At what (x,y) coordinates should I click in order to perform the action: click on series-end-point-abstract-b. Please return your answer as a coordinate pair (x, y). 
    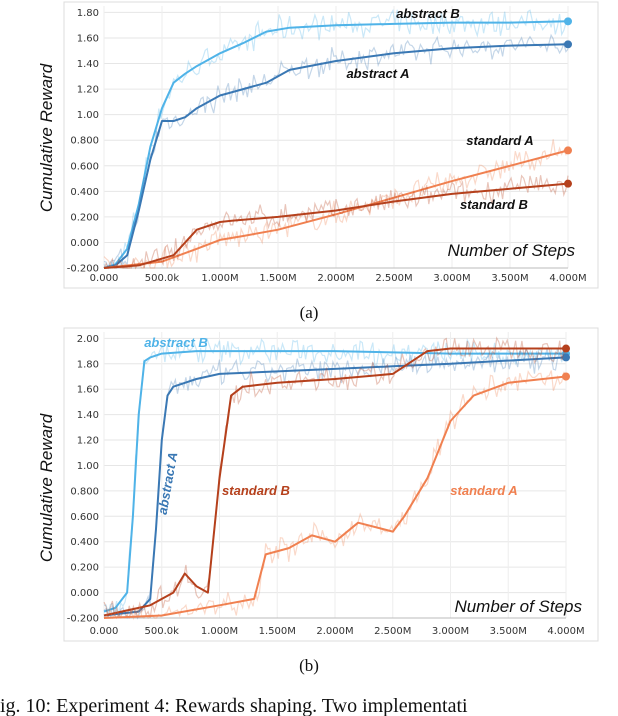
    Looking at the image, I should click on (568, 21).